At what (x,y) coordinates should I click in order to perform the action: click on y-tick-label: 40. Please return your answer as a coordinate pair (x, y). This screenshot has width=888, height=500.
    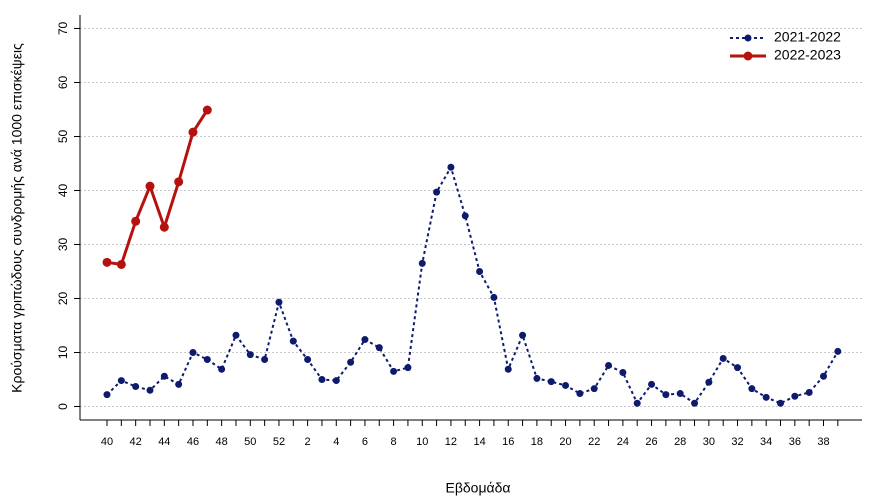
    Looking at the image, I should click on (63, 191).